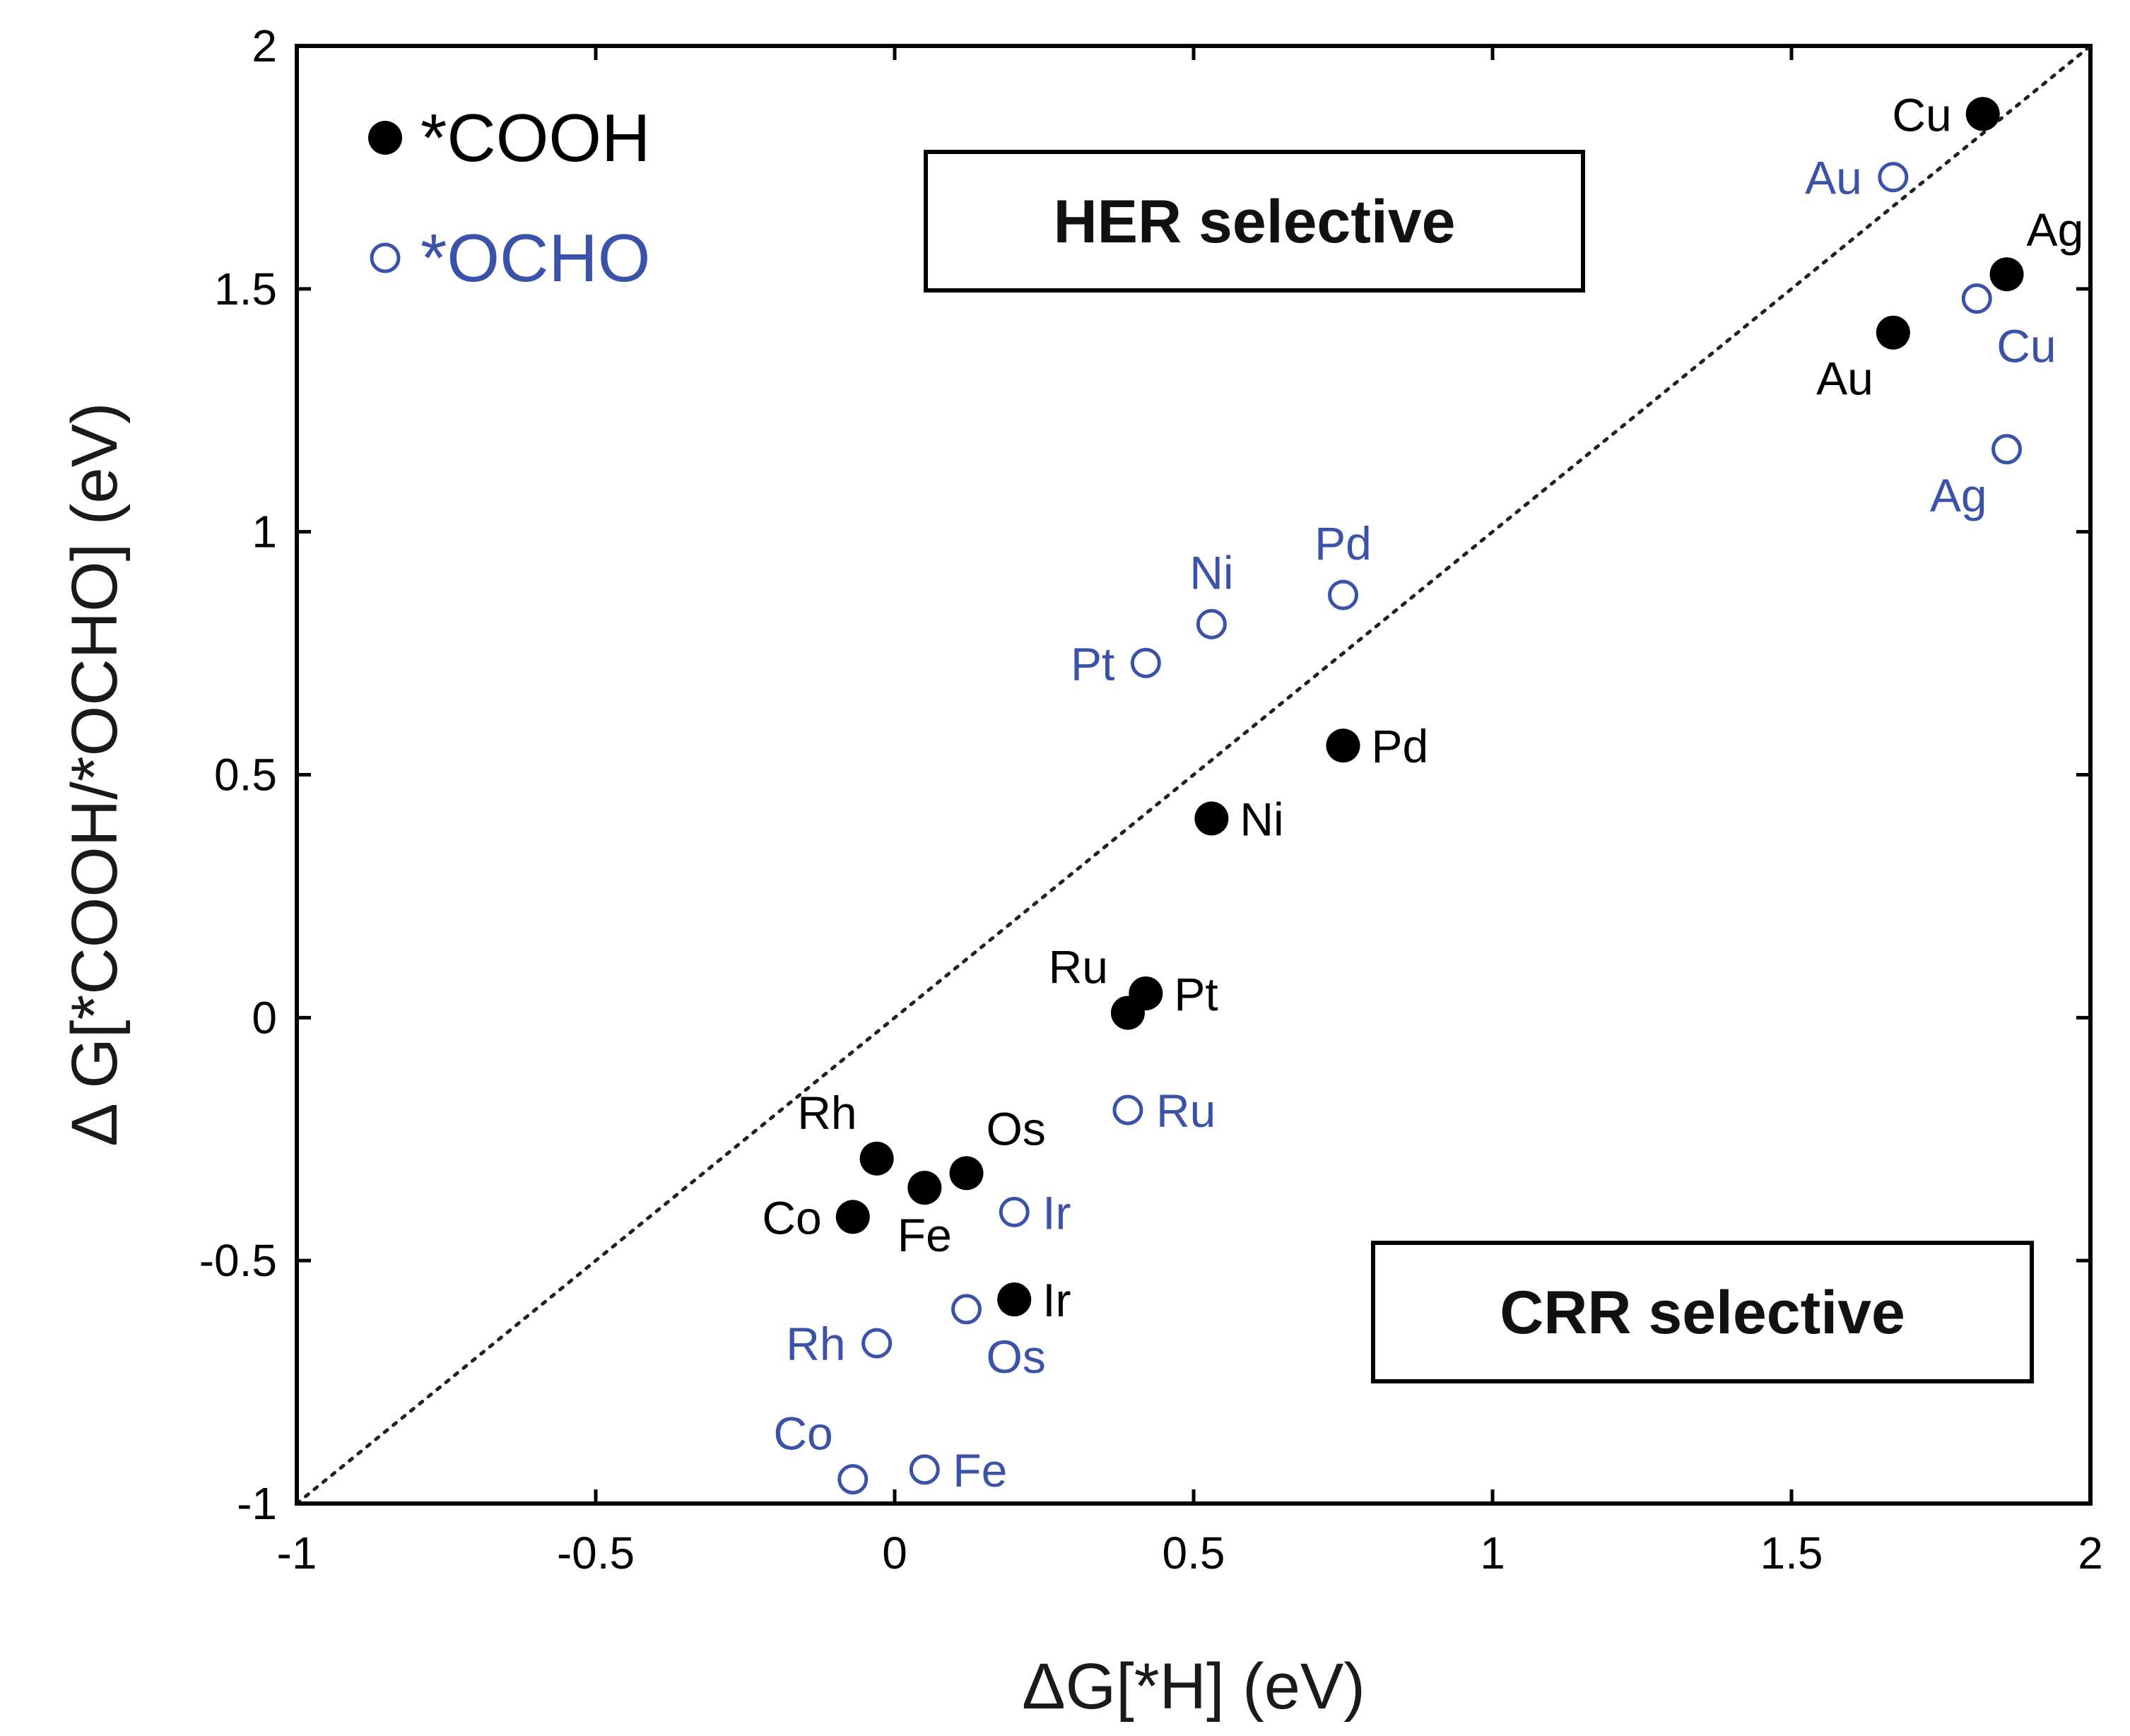  I want to click on point-cooh-au, so click(1893, 332).